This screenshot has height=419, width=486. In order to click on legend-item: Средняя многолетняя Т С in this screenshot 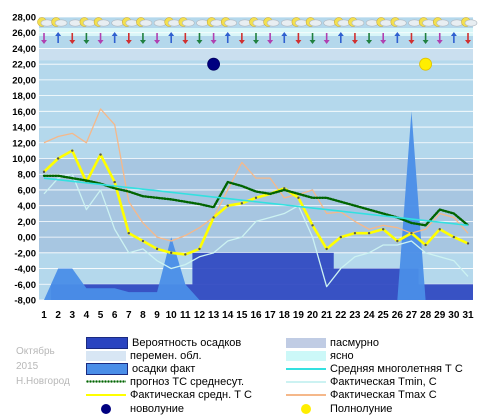, I will do `click(374, 368)`.